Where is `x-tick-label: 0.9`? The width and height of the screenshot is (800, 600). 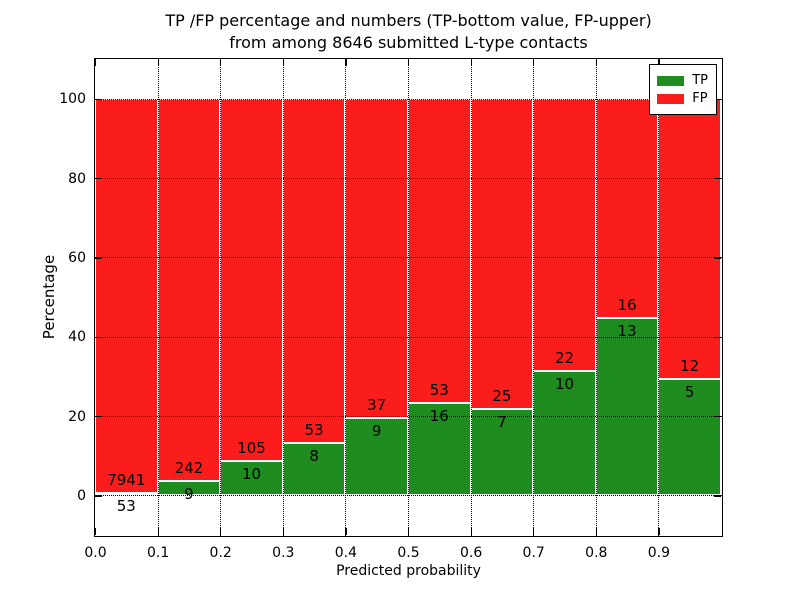
x-tick-label: 0.9 is located at coordinates (659, 553).